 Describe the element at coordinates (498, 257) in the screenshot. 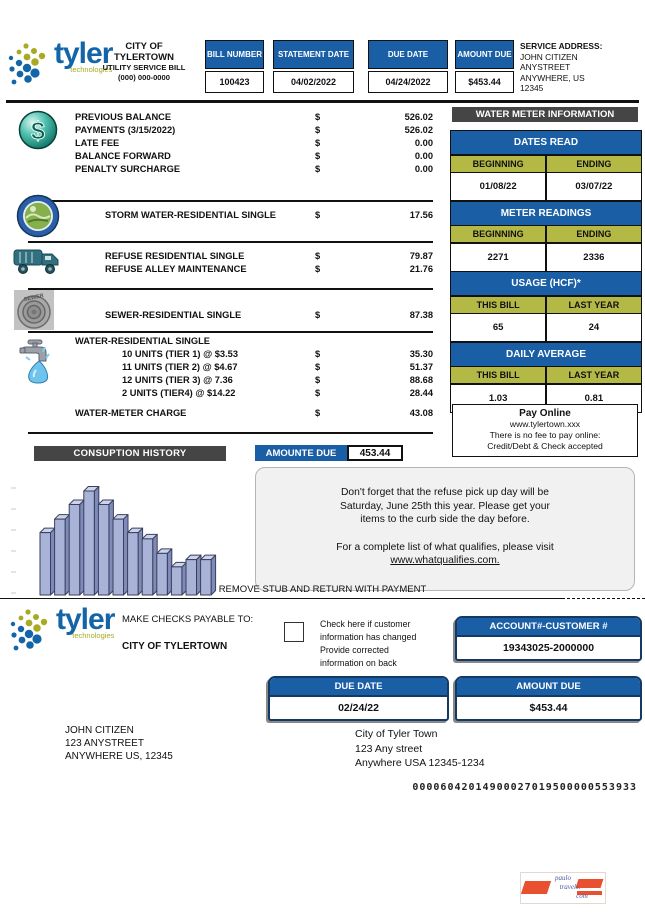

I see `table-cell: 2271` at that location.